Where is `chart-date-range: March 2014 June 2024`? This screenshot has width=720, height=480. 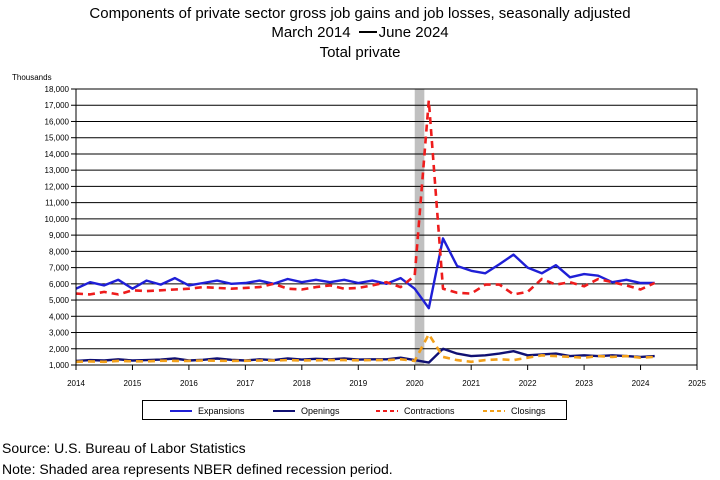
chart-date-range: March 2014 June 2024 is located at coordinates (360, 32).